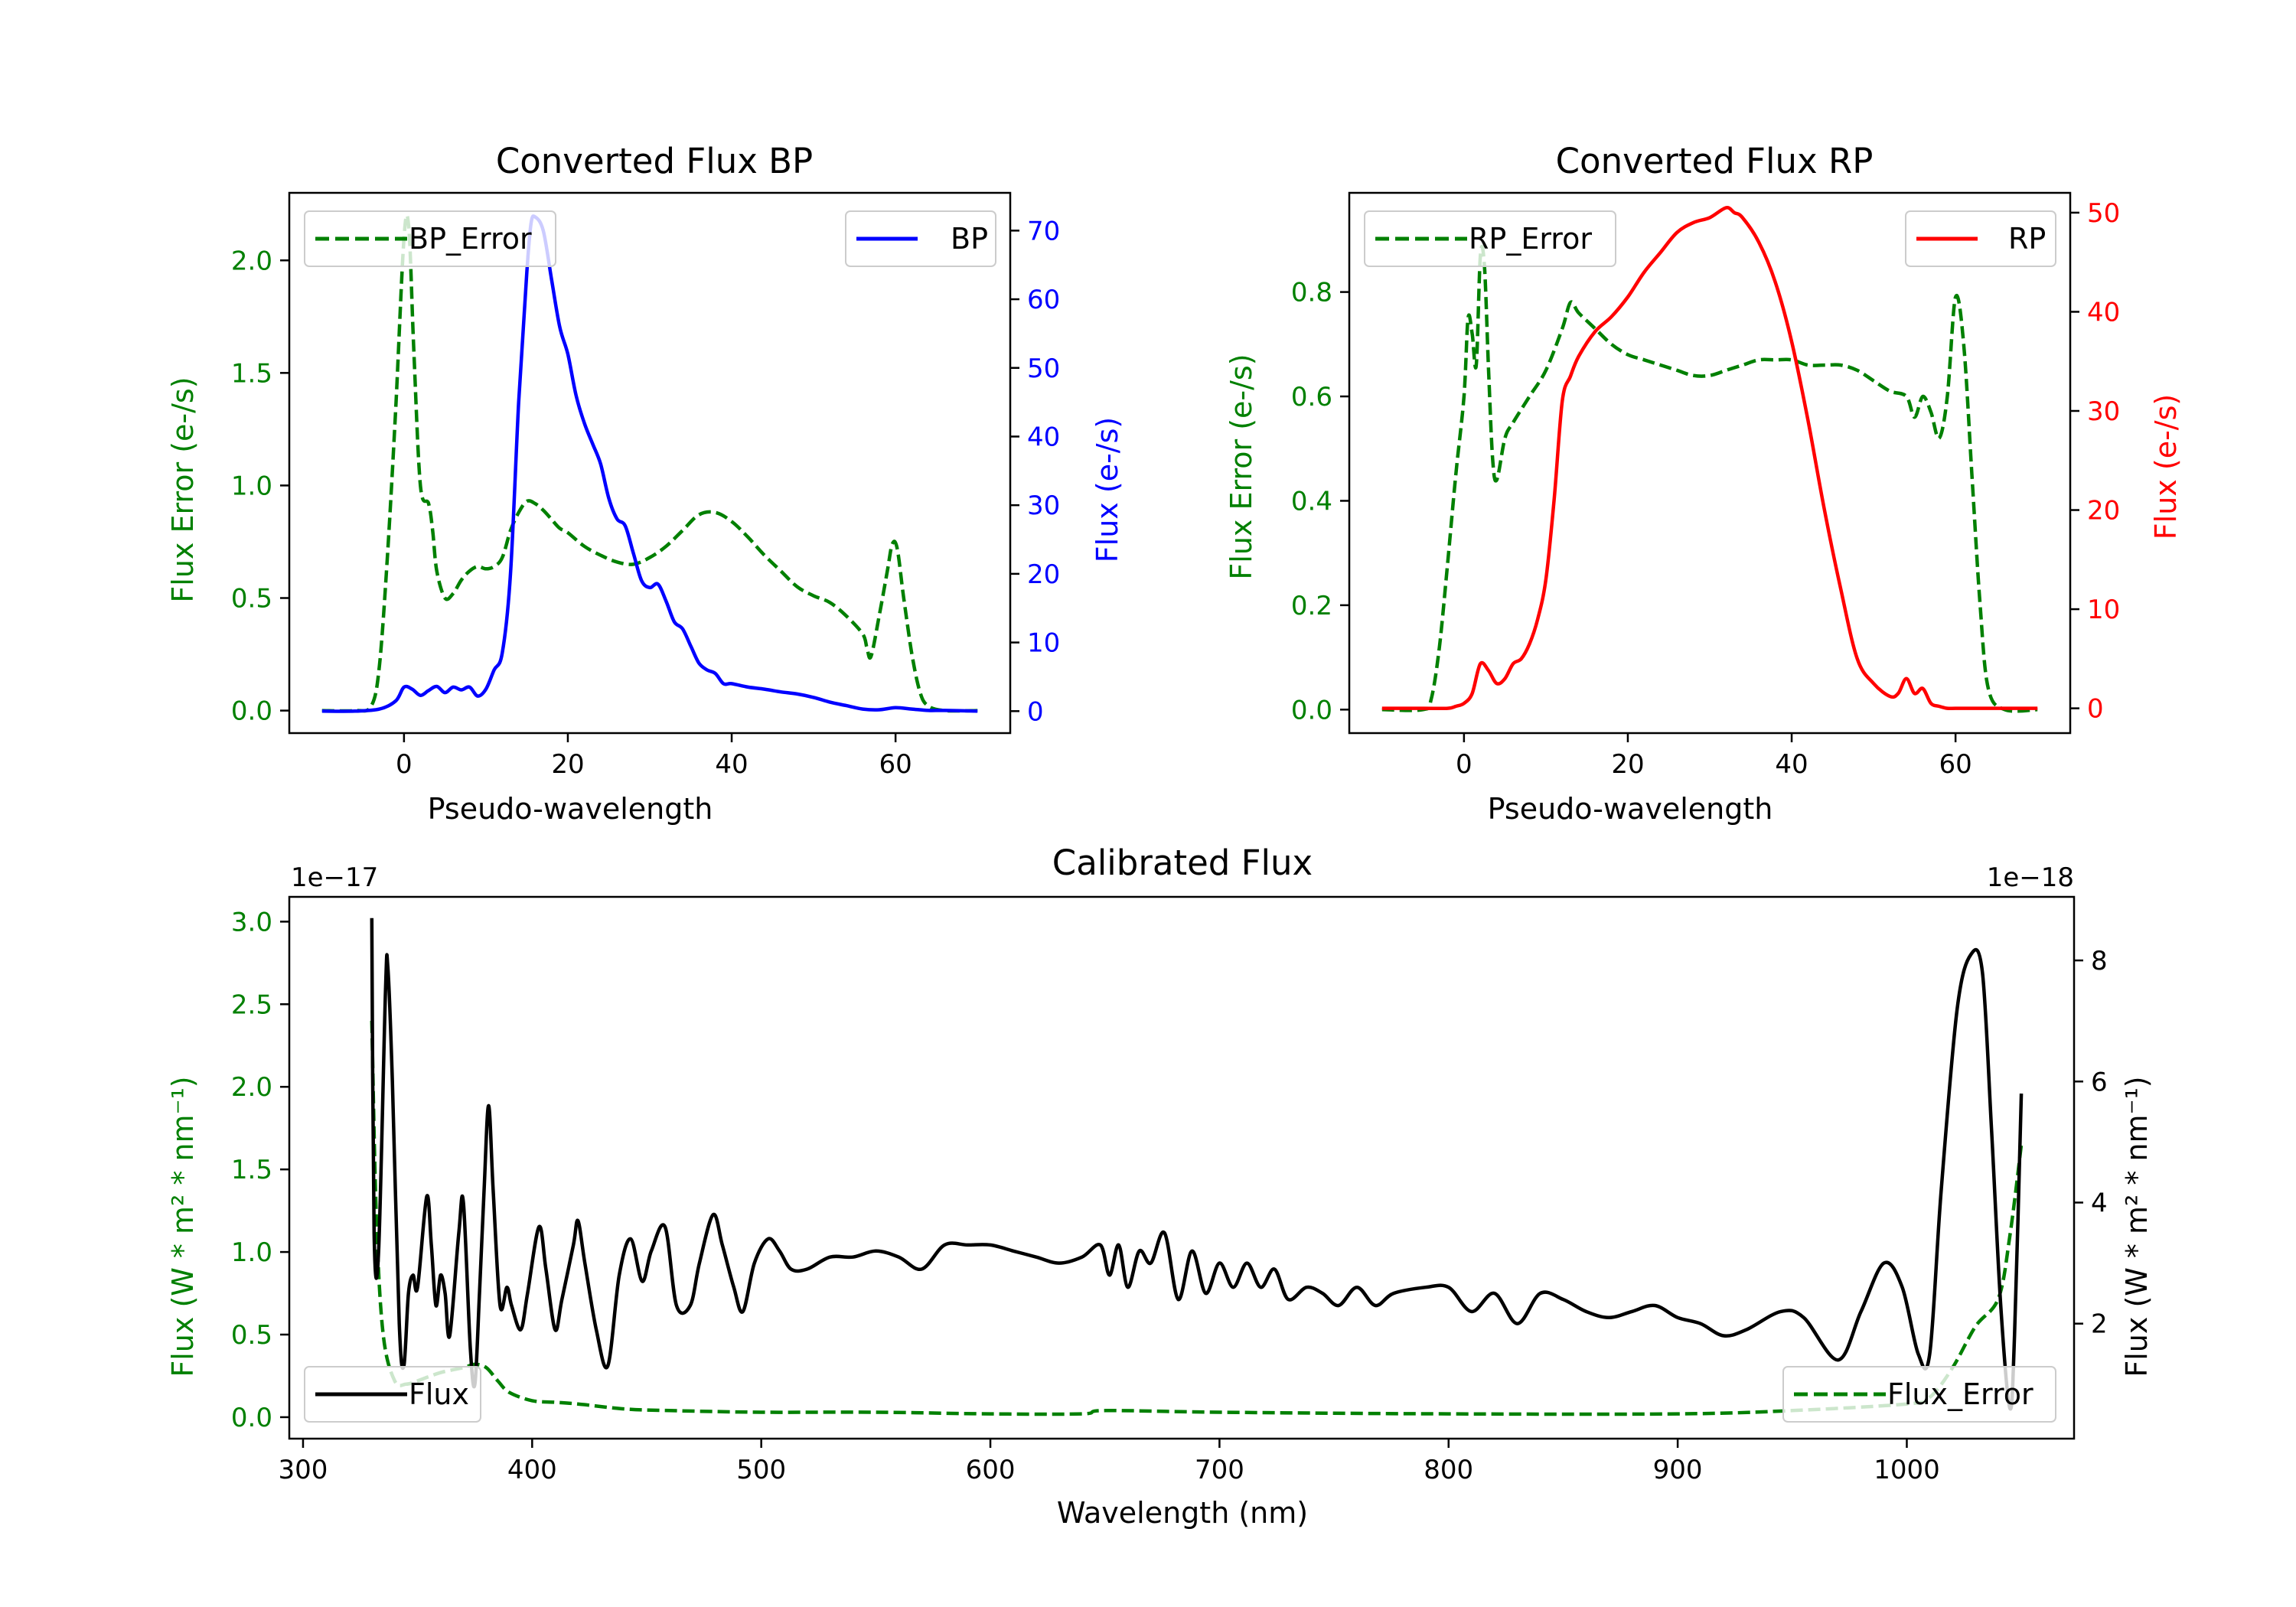 The image size is (2296, 1607). I want to click on calibrated-left-tick-label: 2.5, so click(251, 1005).